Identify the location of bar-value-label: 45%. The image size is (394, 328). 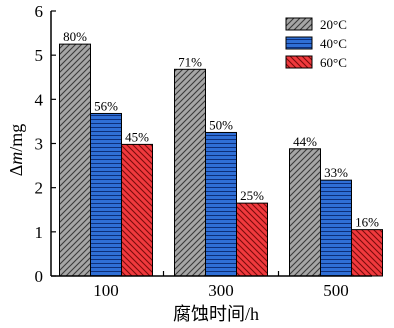
(137, 136).